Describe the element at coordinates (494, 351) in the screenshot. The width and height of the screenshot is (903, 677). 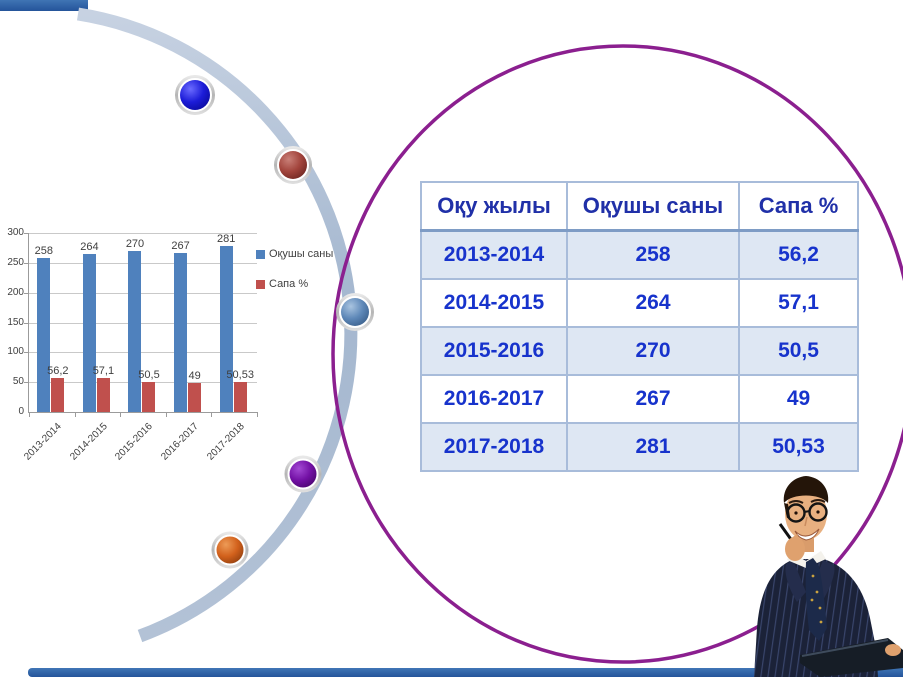
I see `cell-year: 2015-2016` at that location.